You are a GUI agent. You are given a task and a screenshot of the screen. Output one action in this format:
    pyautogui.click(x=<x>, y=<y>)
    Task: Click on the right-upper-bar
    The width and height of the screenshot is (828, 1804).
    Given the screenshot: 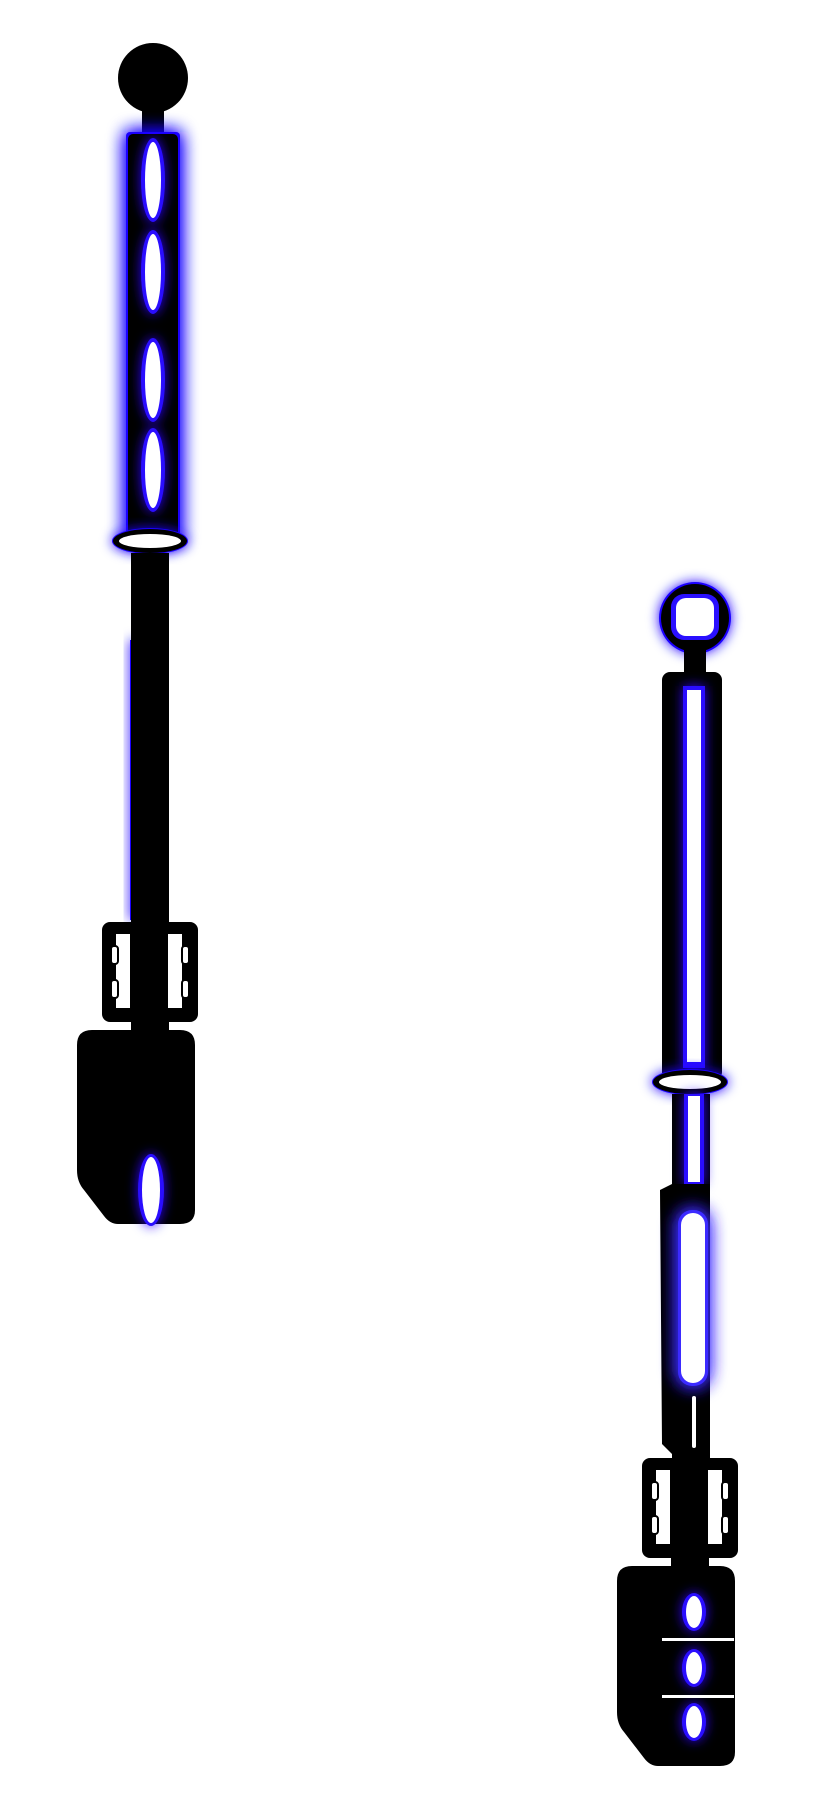 What is the action you would take?
    pyautogui.click(x=694, y=876)
    